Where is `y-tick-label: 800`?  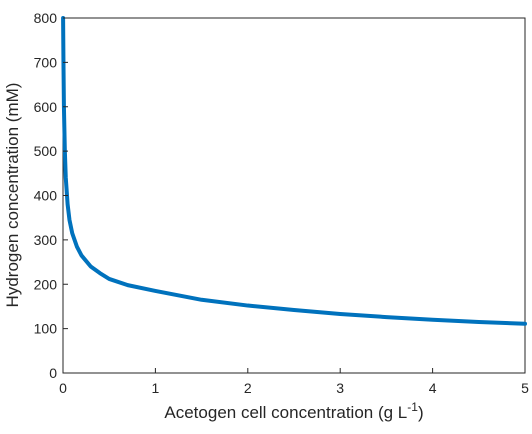 y-tick-label: 800 is located at coordinates (46, 18).